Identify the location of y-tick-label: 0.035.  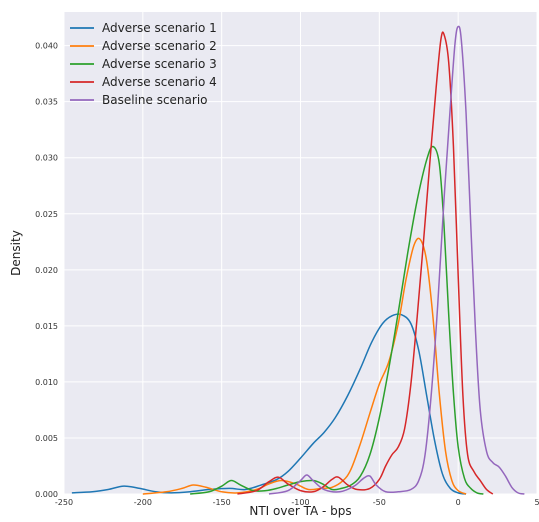
(46, 102).